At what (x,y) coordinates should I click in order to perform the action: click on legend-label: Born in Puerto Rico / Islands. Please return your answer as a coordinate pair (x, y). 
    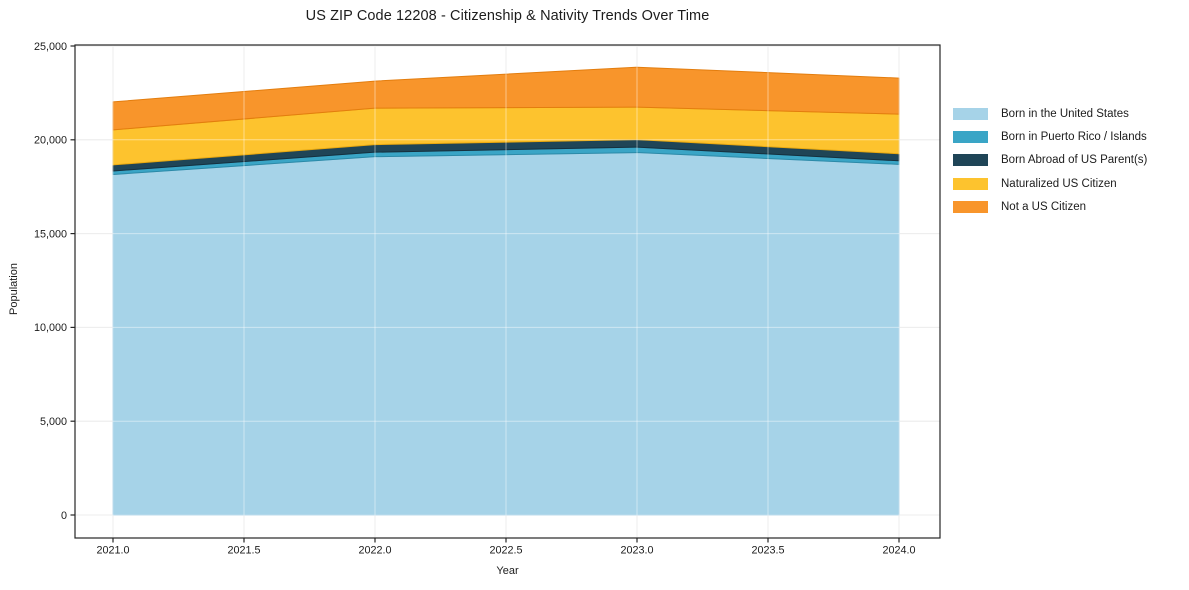
    Looking at the image, I should click on (1074, 136).